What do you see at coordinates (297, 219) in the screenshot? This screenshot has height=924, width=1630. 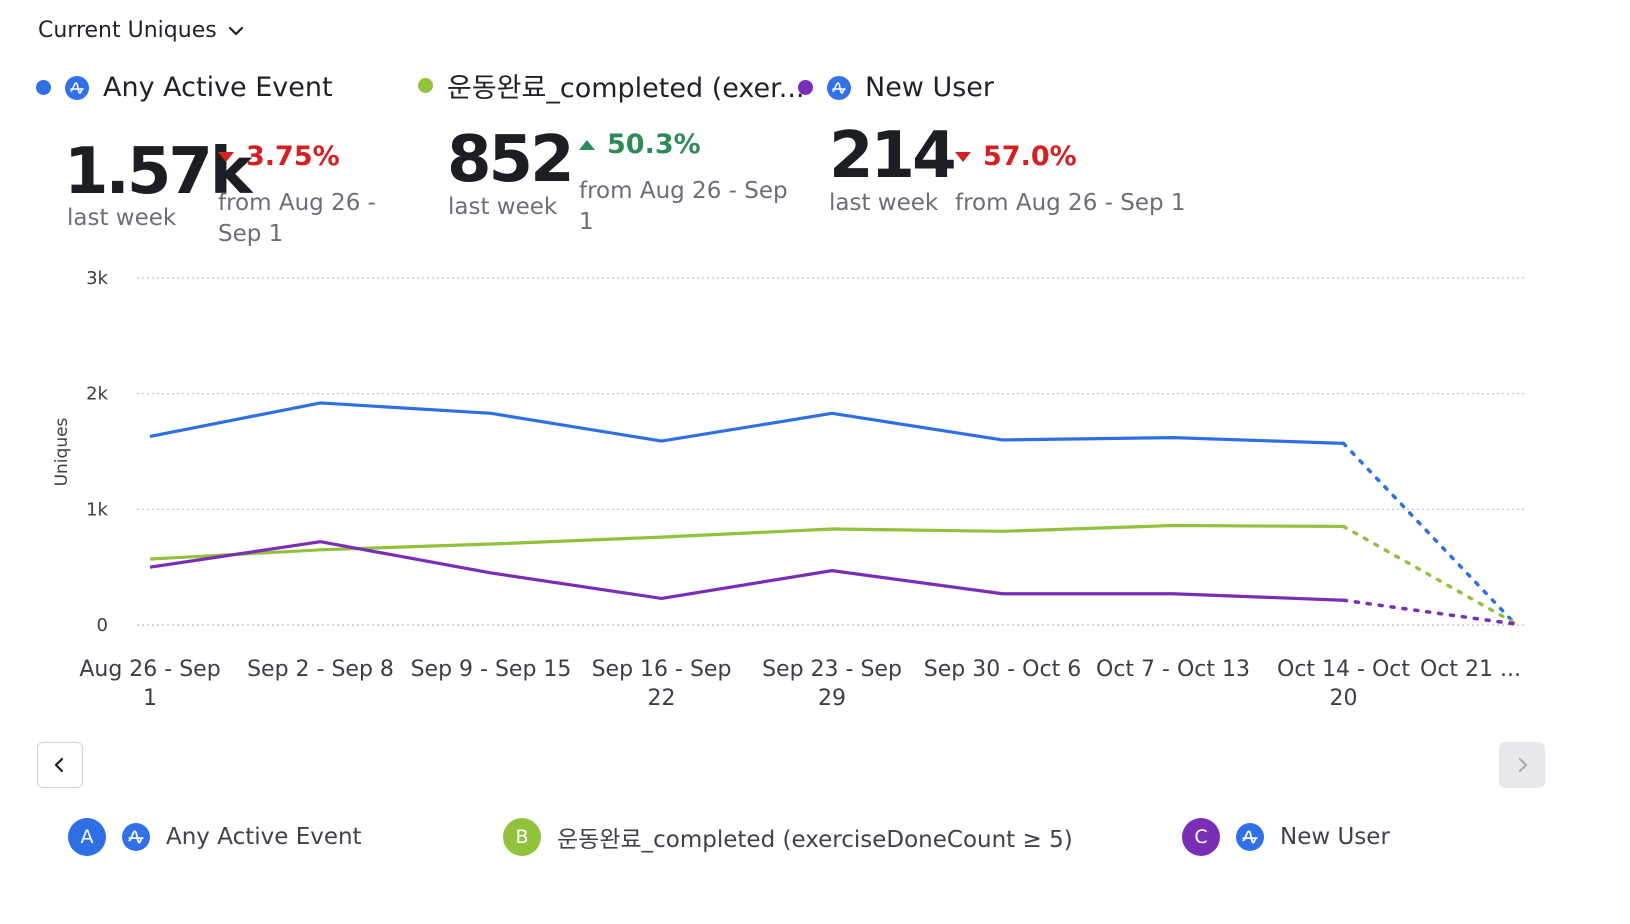 I see `summary-from-a: from Aug 26 - Sep 1` at bounding box center [297, 219].